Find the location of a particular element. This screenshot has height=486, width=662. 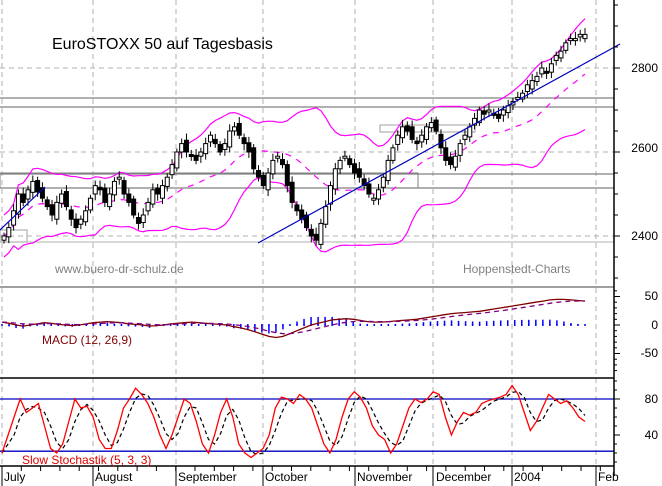

chart-title: EuroSTOXX 50 auf Tagesbasis is located at coordinates (162, 44).